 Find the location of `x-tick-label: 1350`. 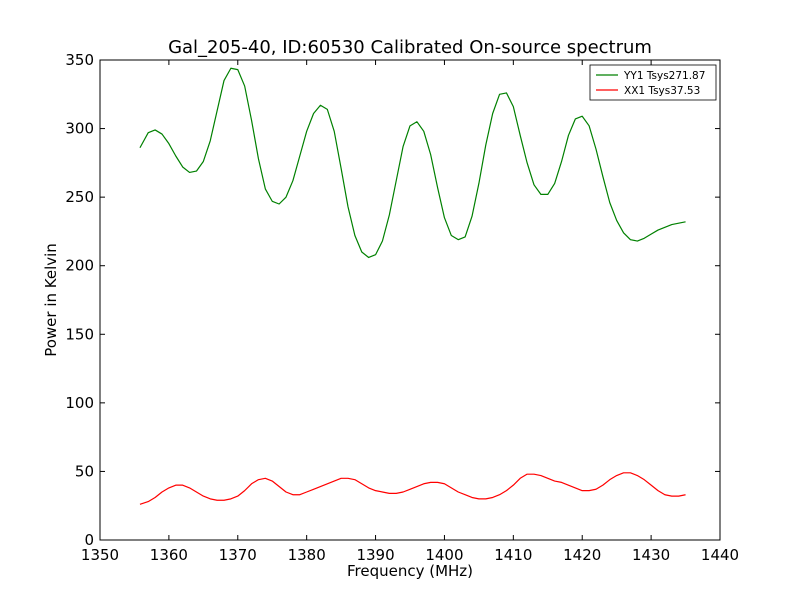

x-tick-label: 1350 is located at coordinates (100, 555).